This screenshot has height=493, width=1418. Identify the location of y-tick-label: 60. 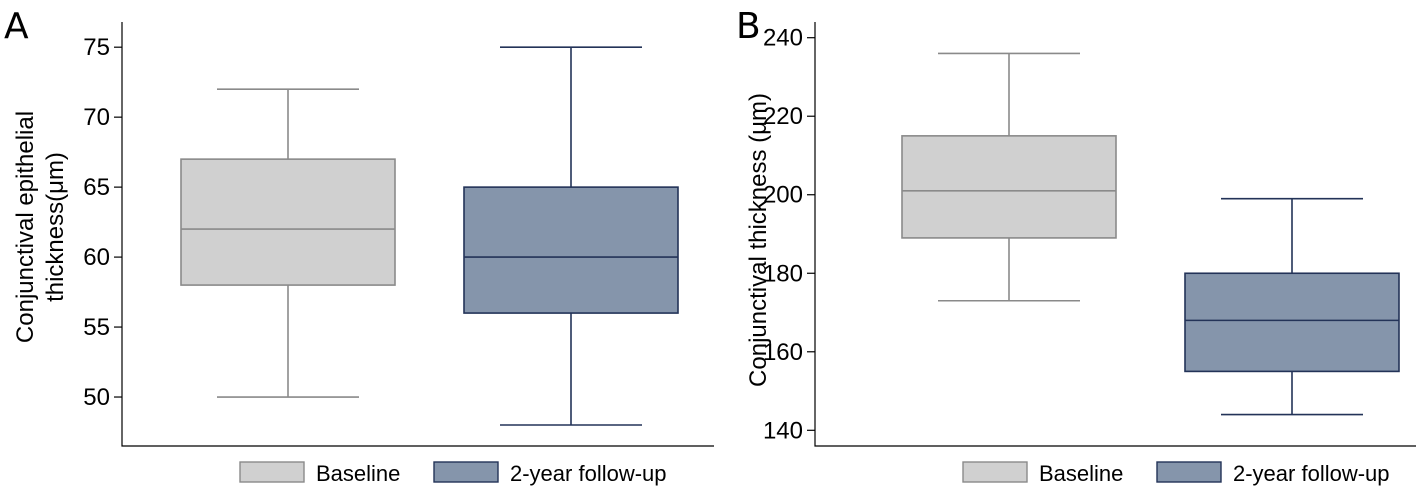
(96, 257).